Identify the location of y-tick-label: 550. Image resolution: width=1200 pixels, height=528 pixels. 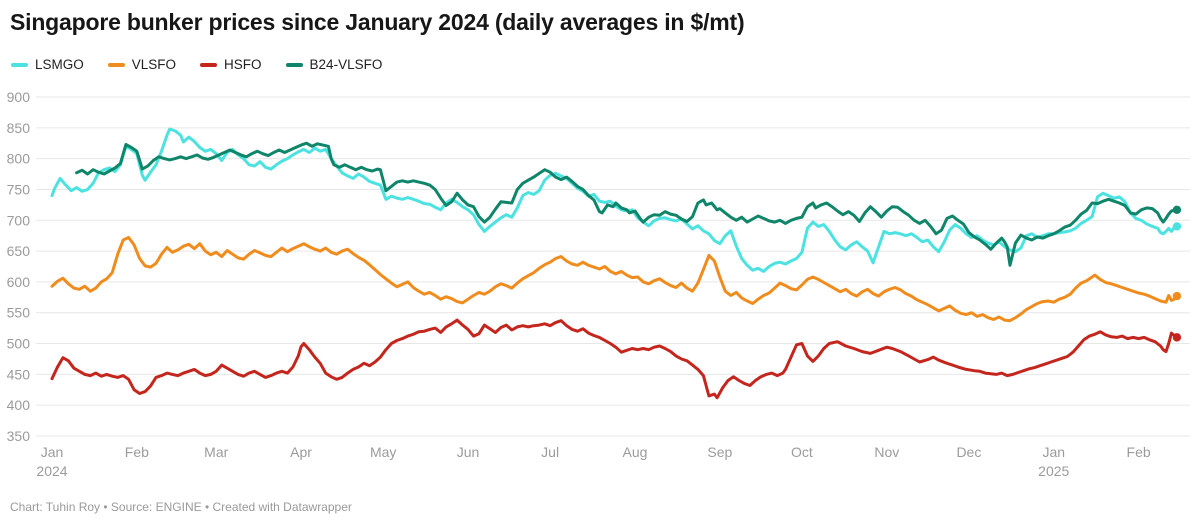
(19, 313).